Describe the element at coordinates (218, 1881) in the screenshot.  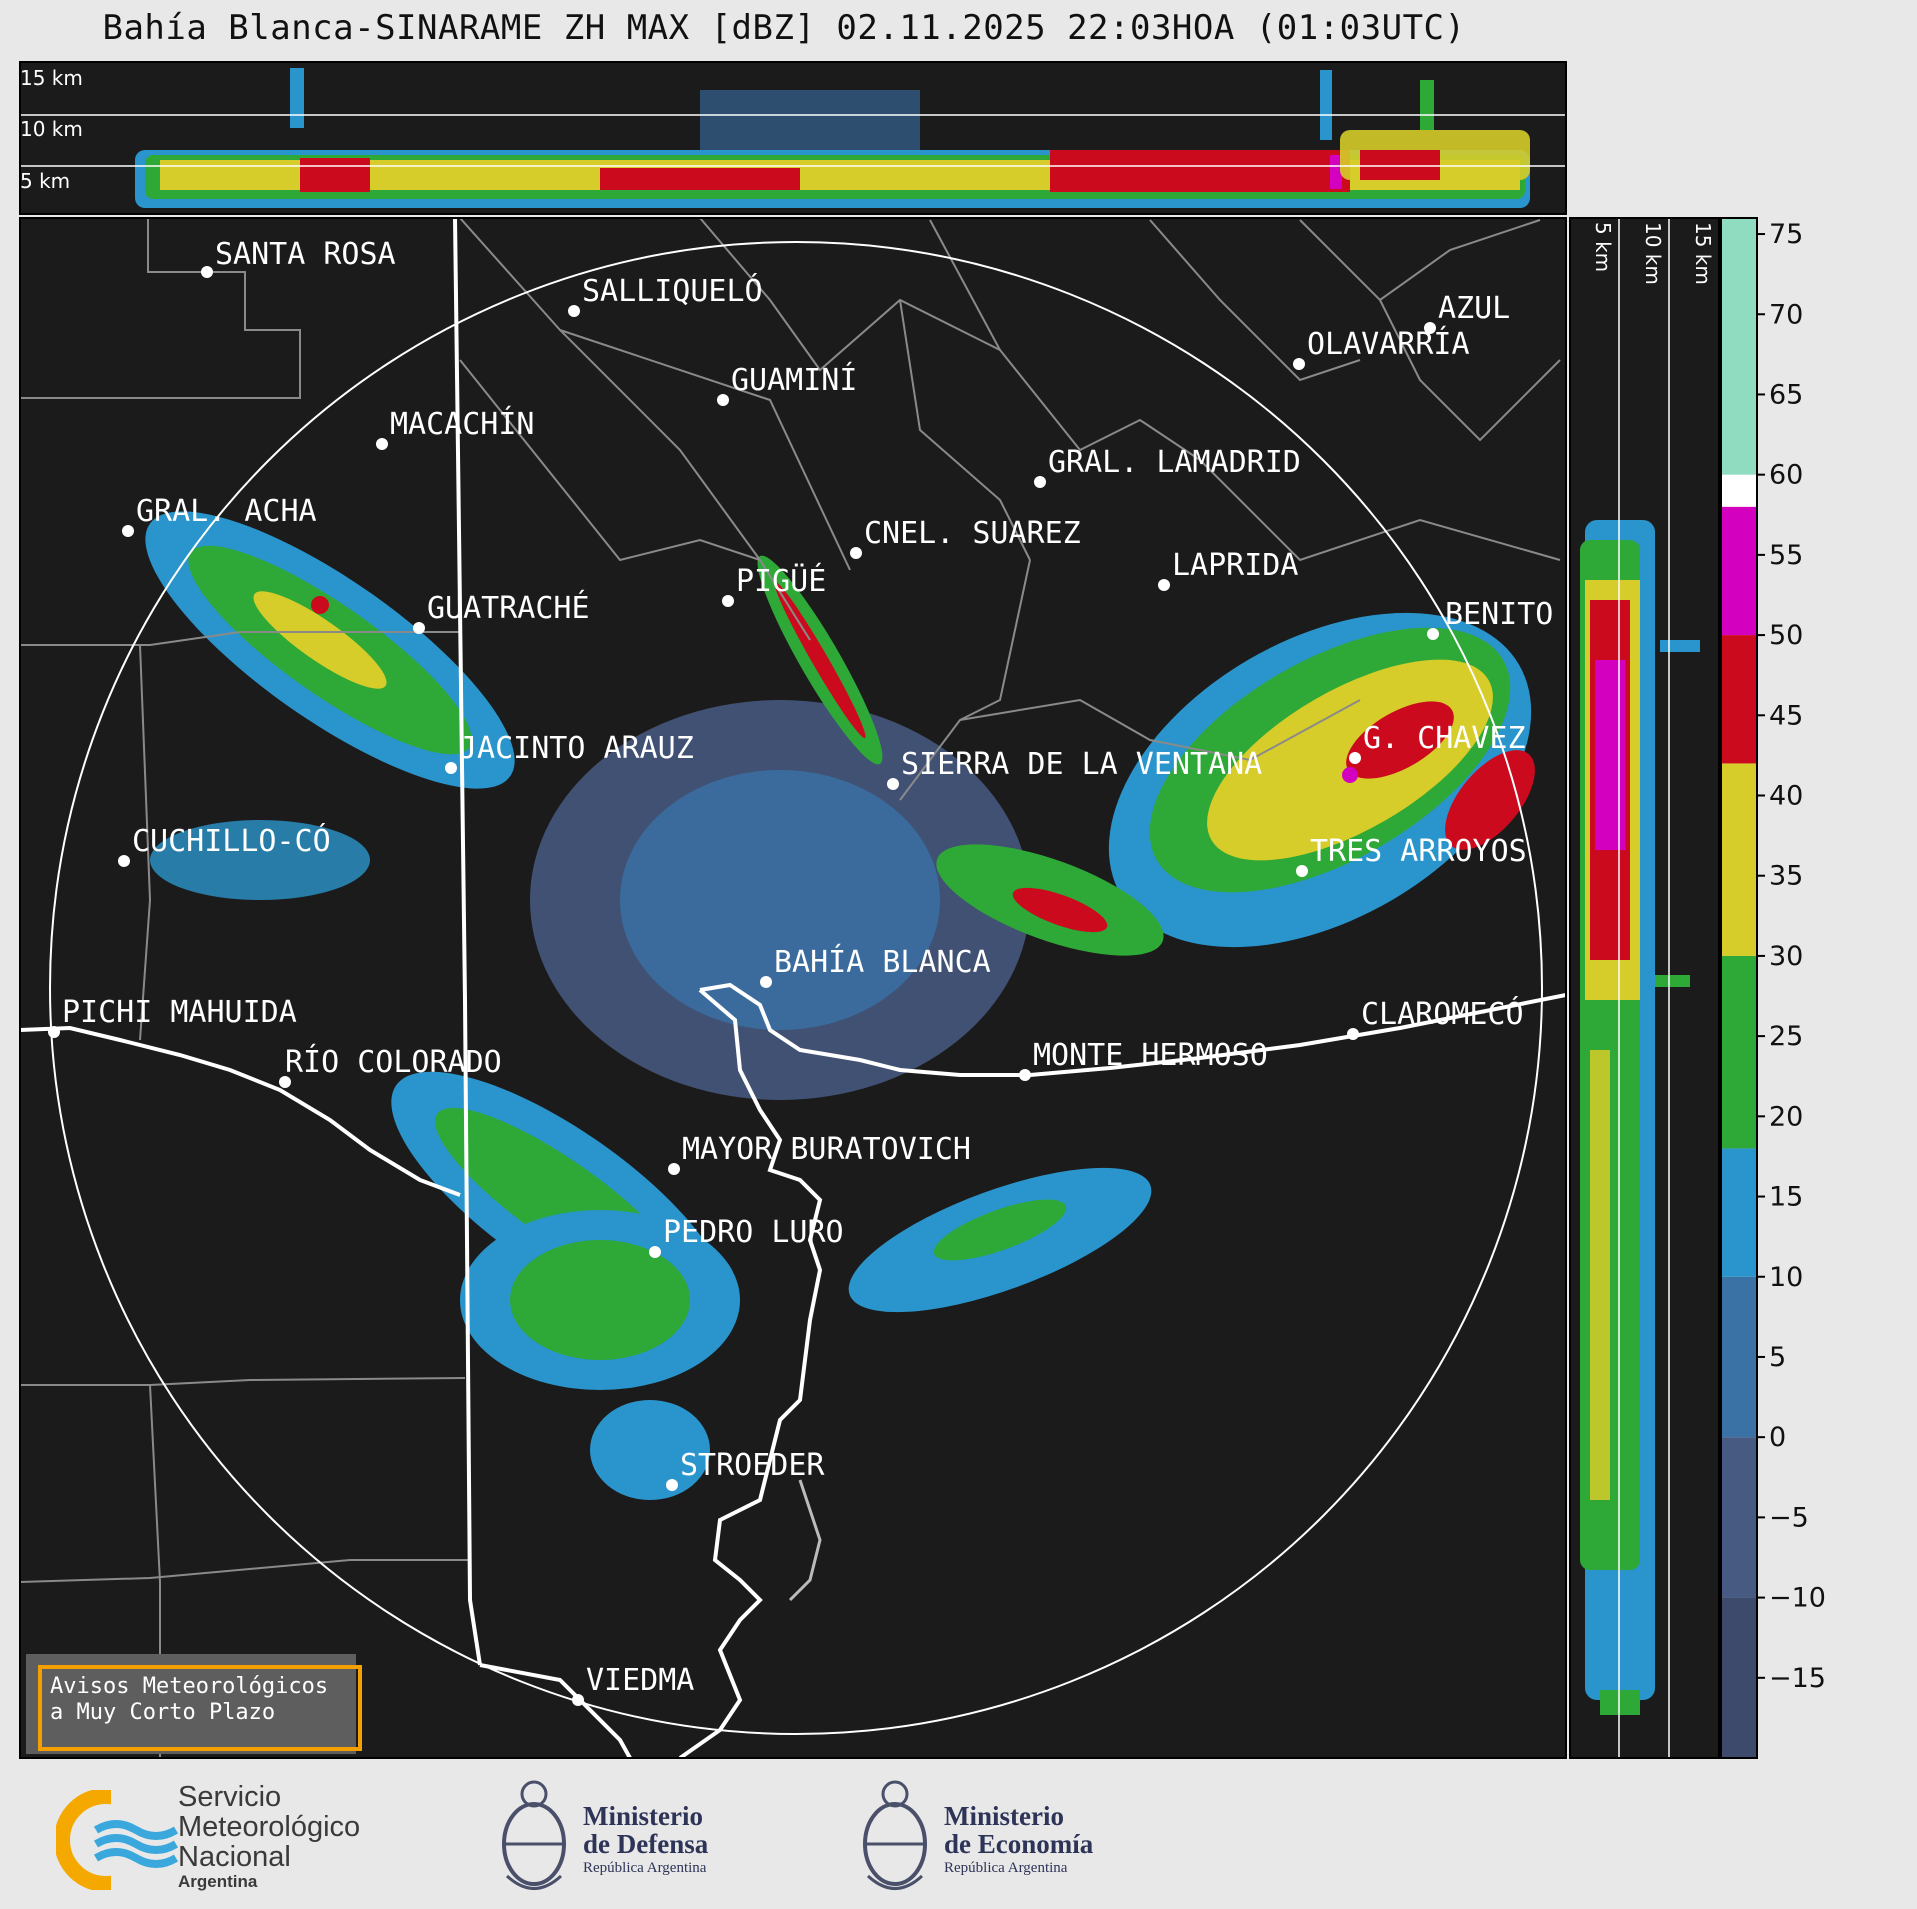
I see `smn-line4: Argentina` at that location.